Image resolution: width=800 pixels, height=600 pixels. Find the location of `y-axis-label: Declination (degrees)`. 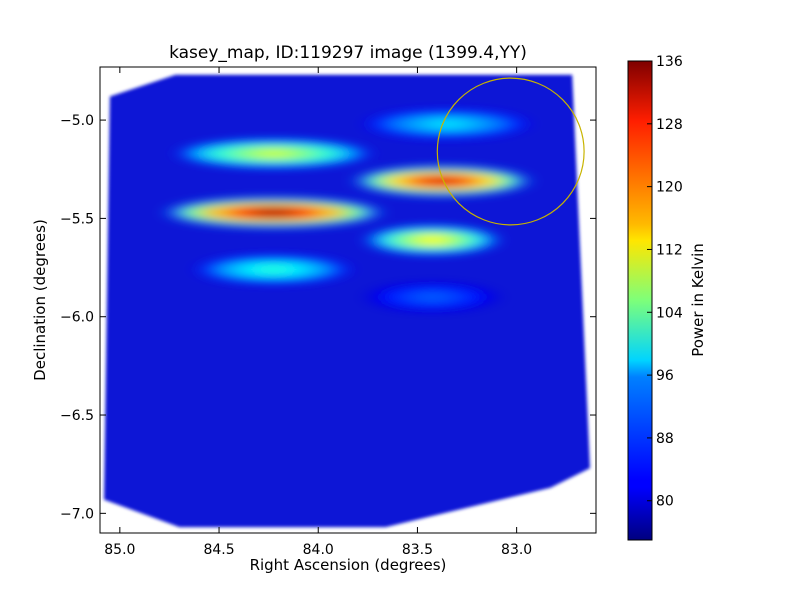

y-axis-label: Declination (degrees) is located at coordinates (40, 300).